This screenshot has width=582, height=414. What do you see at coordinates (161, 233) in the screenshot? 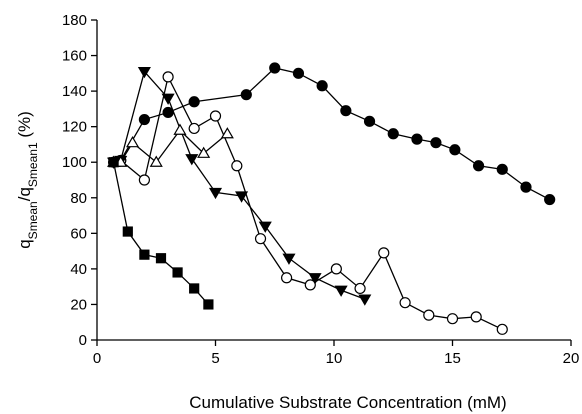
I see `series-5-square-filled` at bounding box center [161, 233].